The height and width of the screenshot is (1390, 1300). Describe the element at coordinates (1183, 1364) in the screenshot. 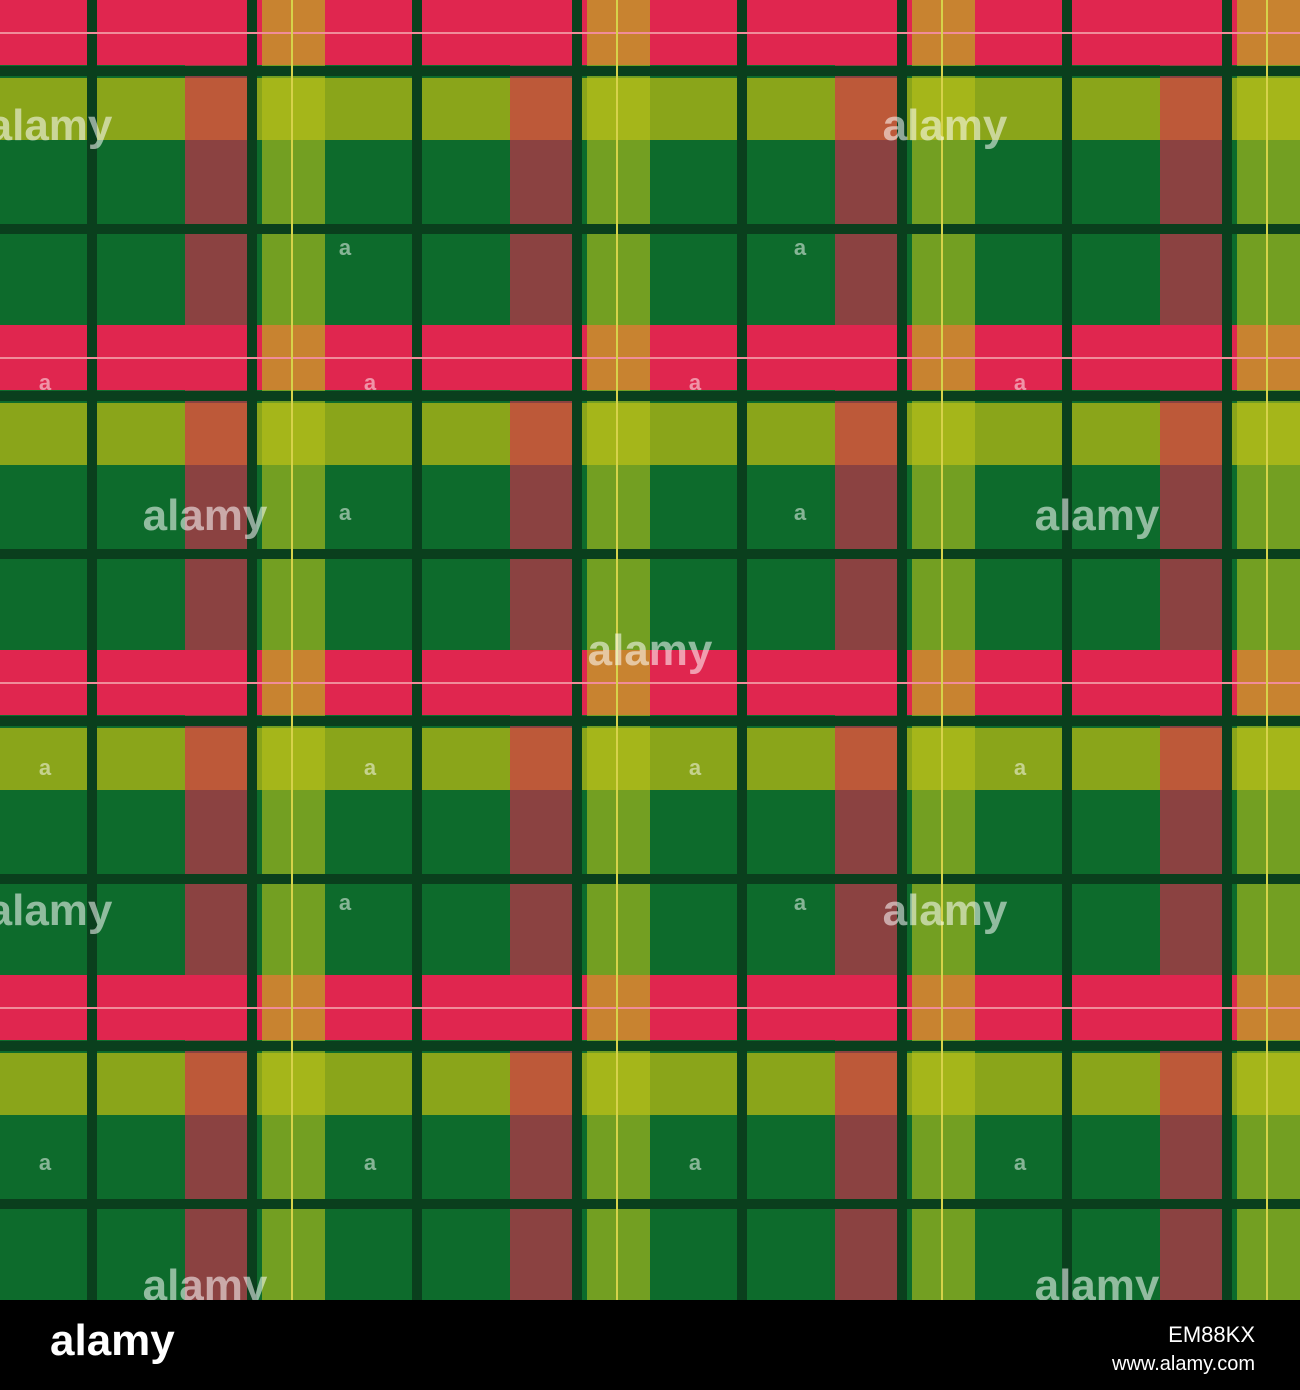

I see `footer-url: www.alamy.com` at that location.